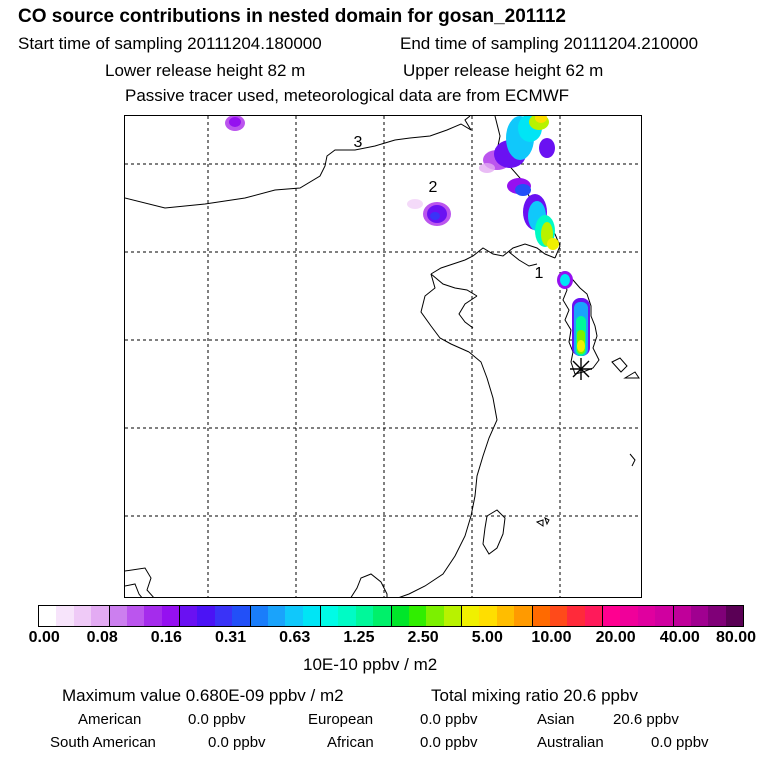  What do you see at coordinates (235, 123) in the screenshot?
I see `tracer-plume-top-left` at bounding box center [235, 123].